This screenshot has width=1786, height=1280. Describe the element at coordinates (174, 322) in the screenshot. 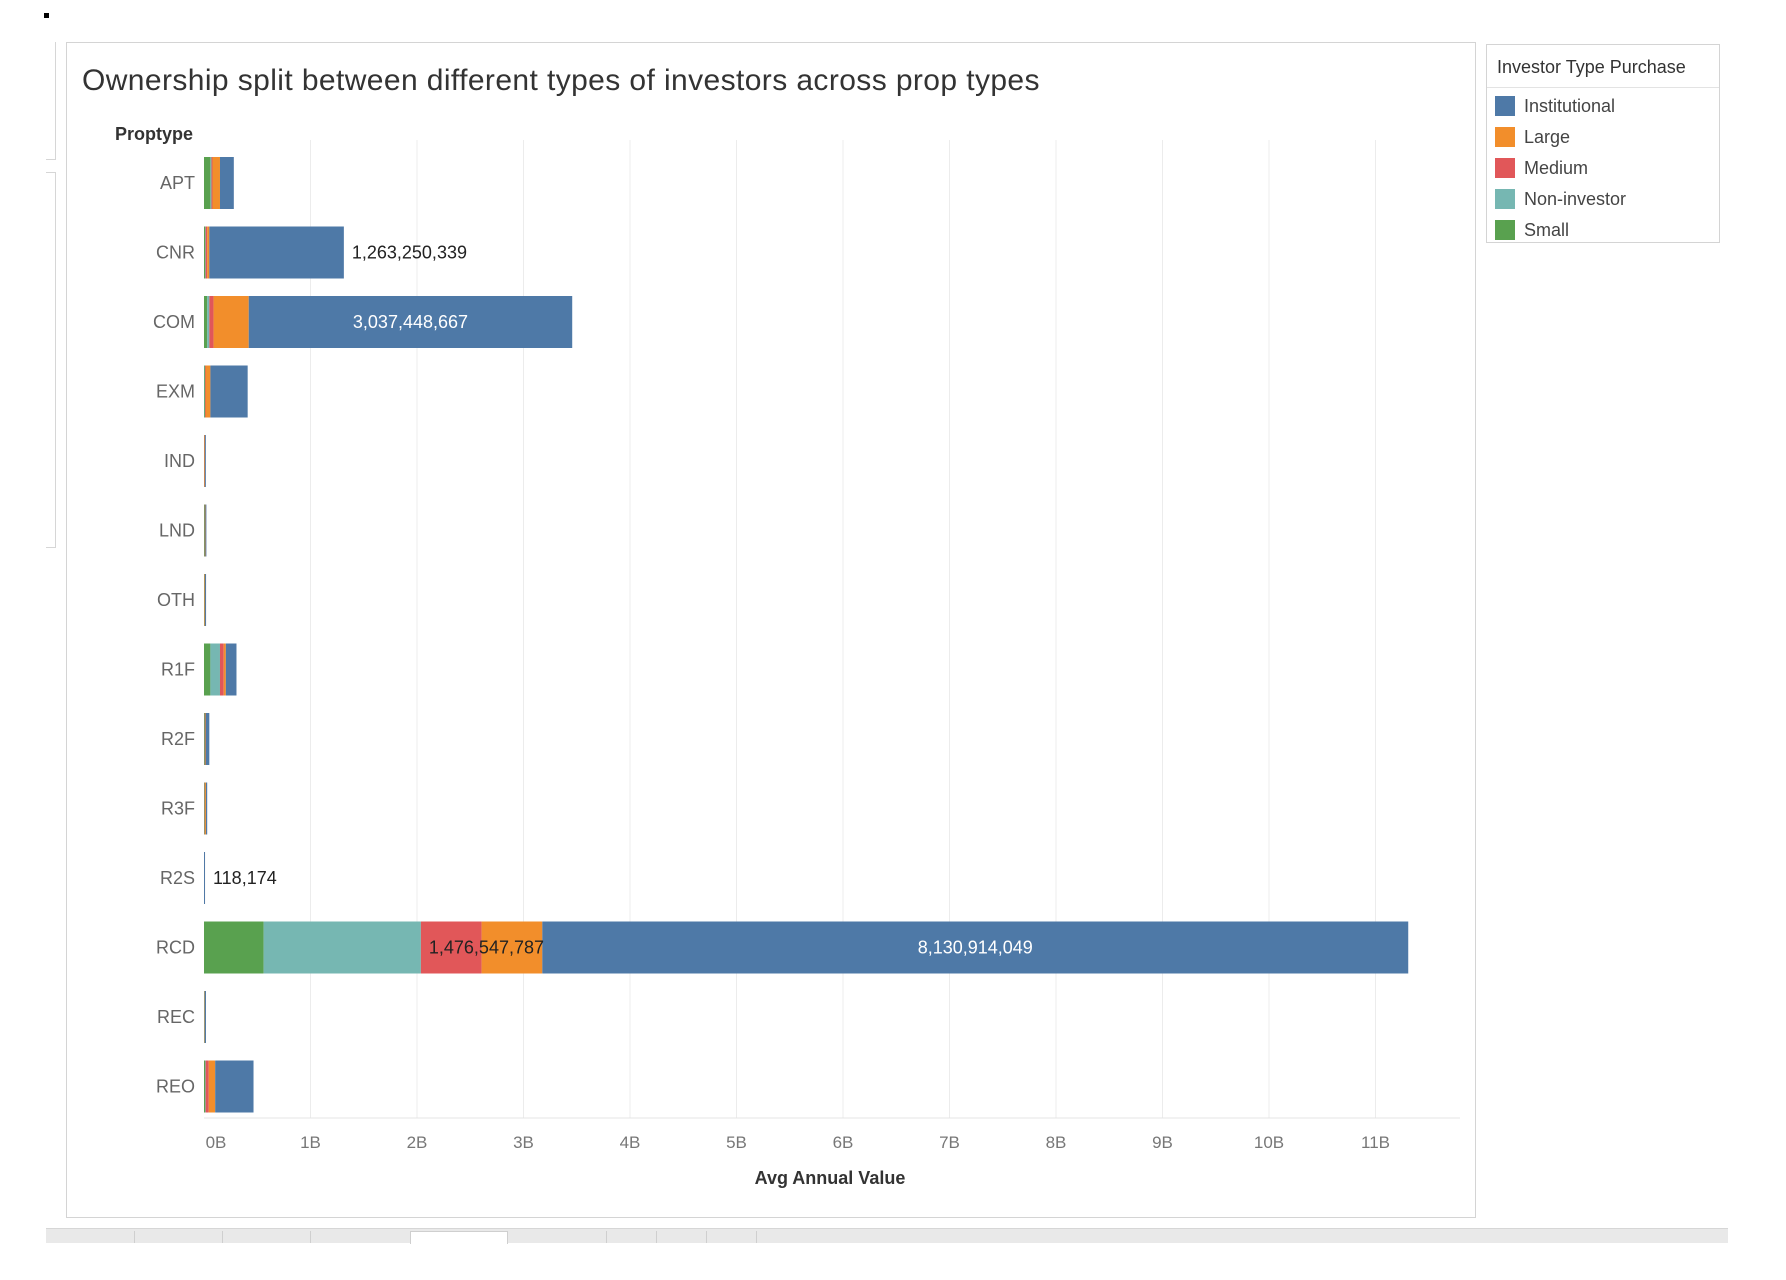

I see `category-label: COM` at that location.